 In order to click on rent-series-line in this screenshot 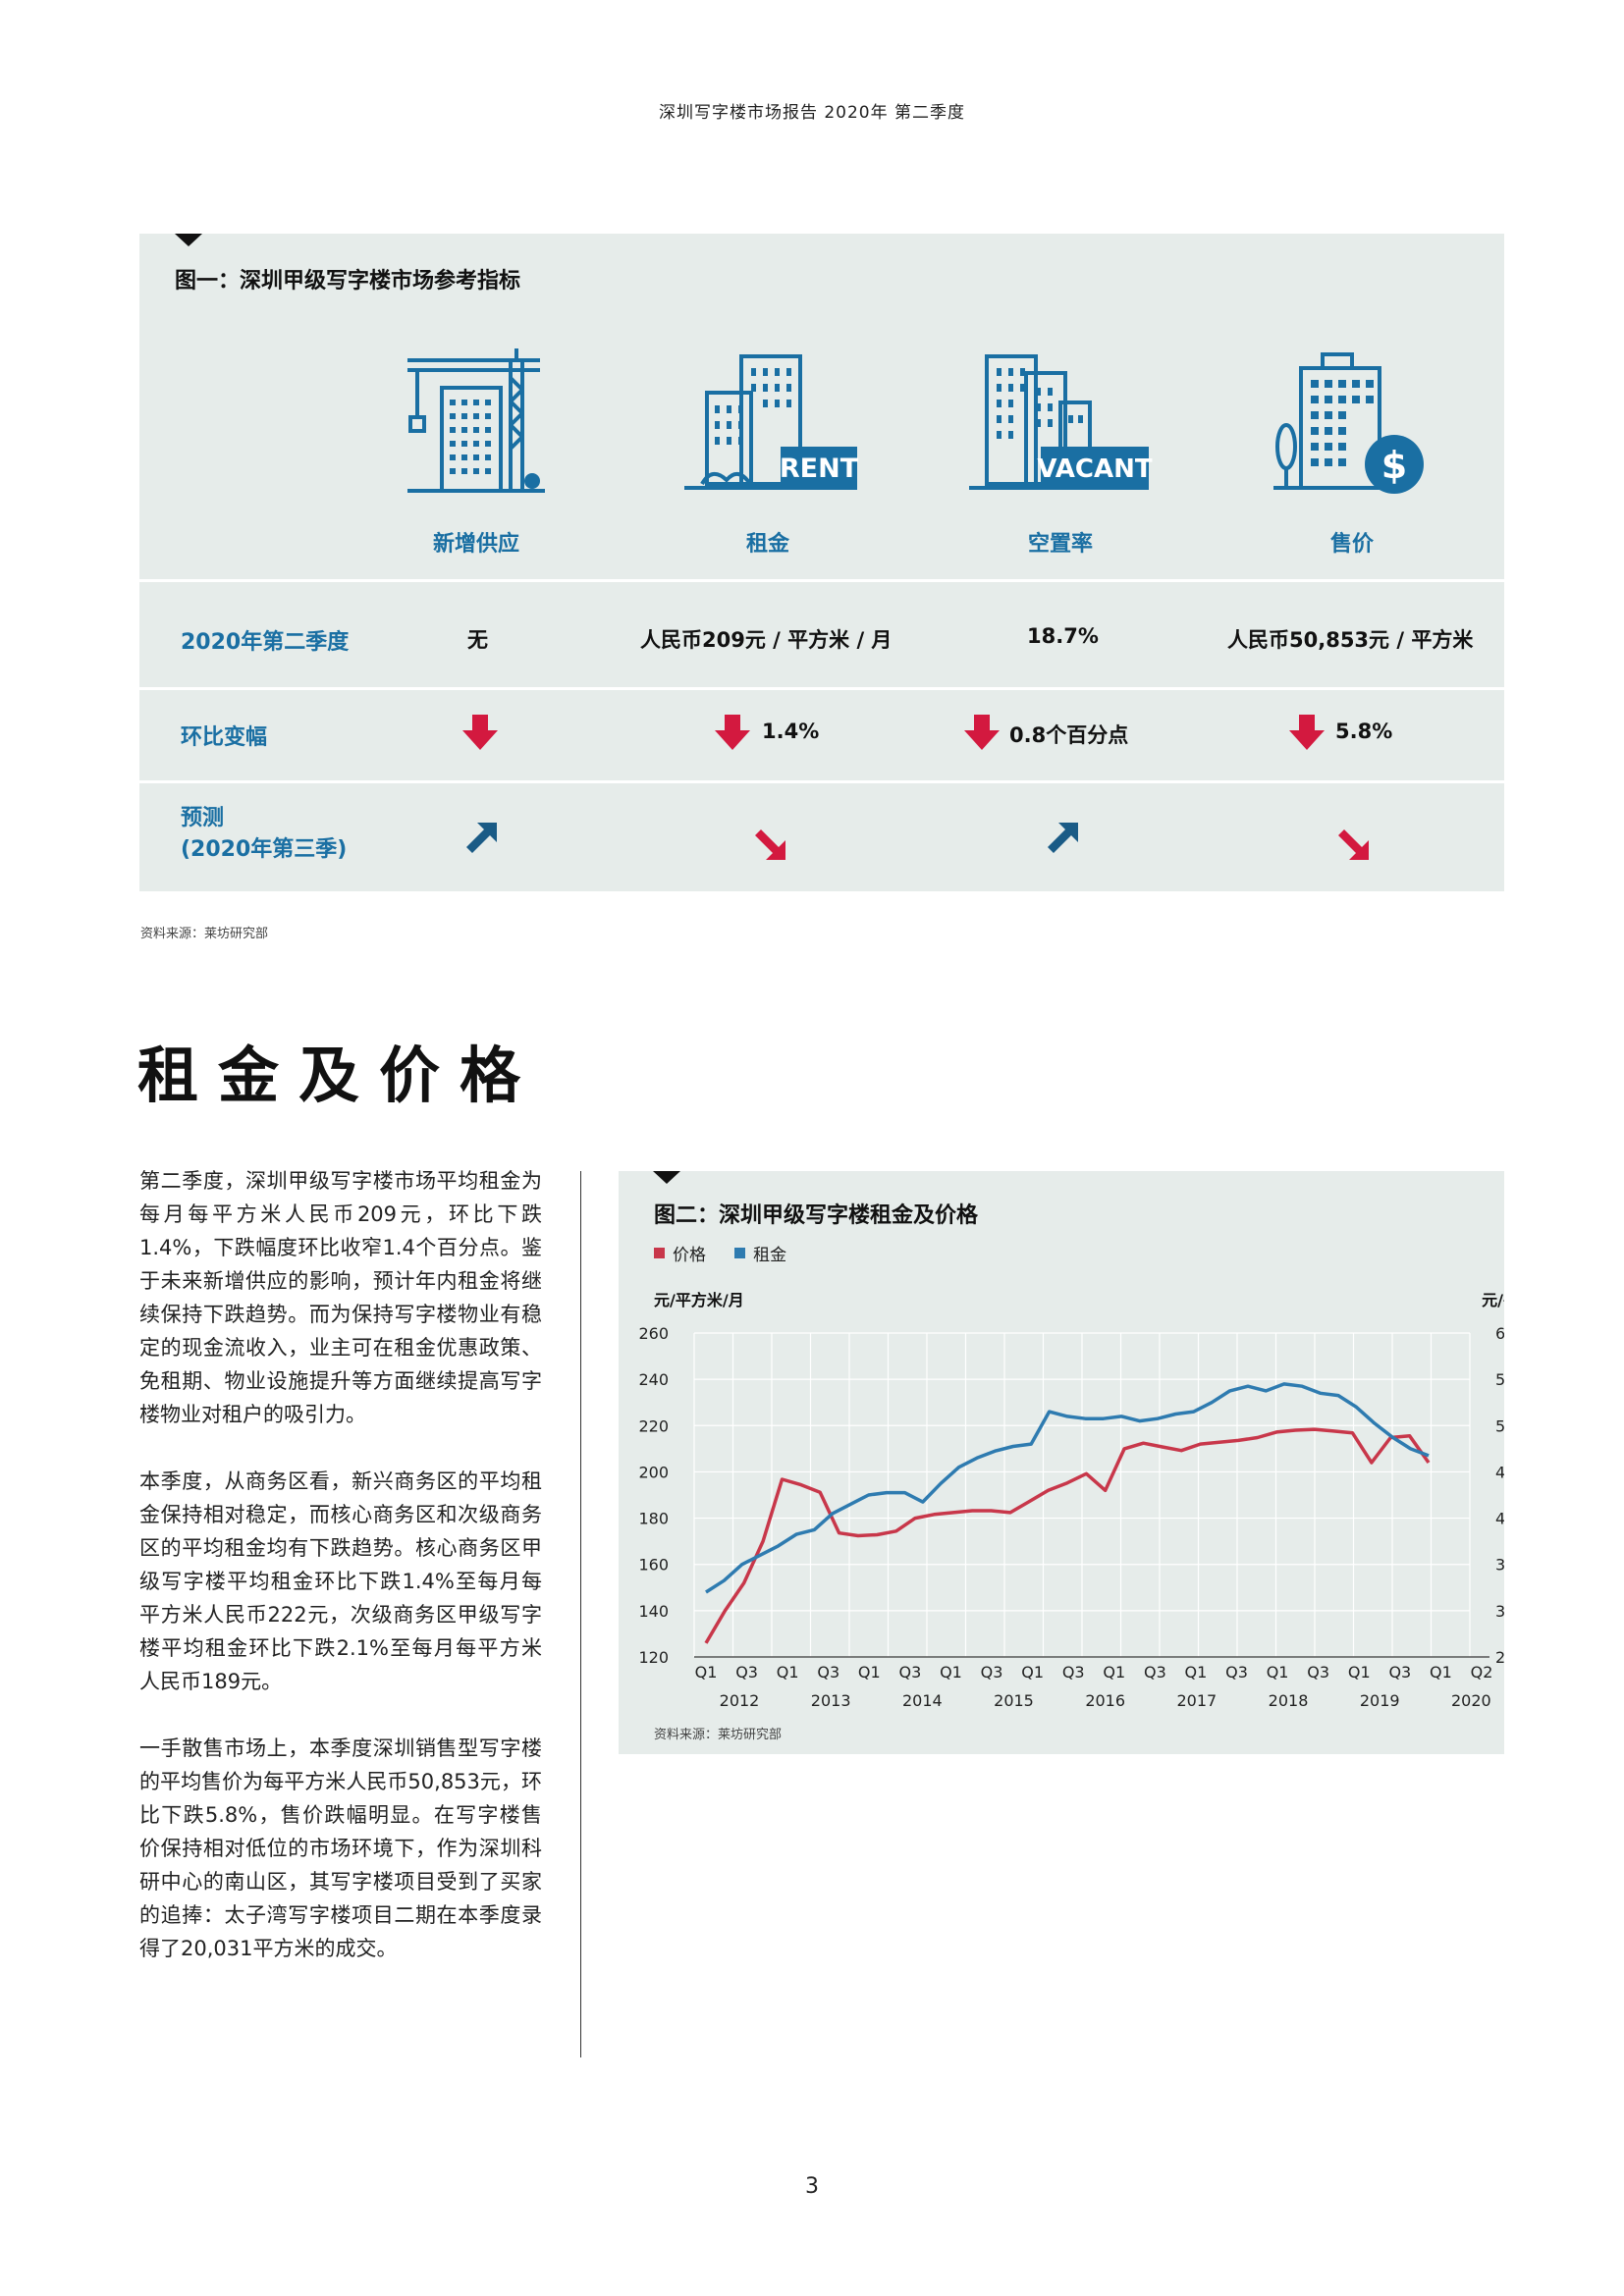, I will do `click(1067, 1488)`.